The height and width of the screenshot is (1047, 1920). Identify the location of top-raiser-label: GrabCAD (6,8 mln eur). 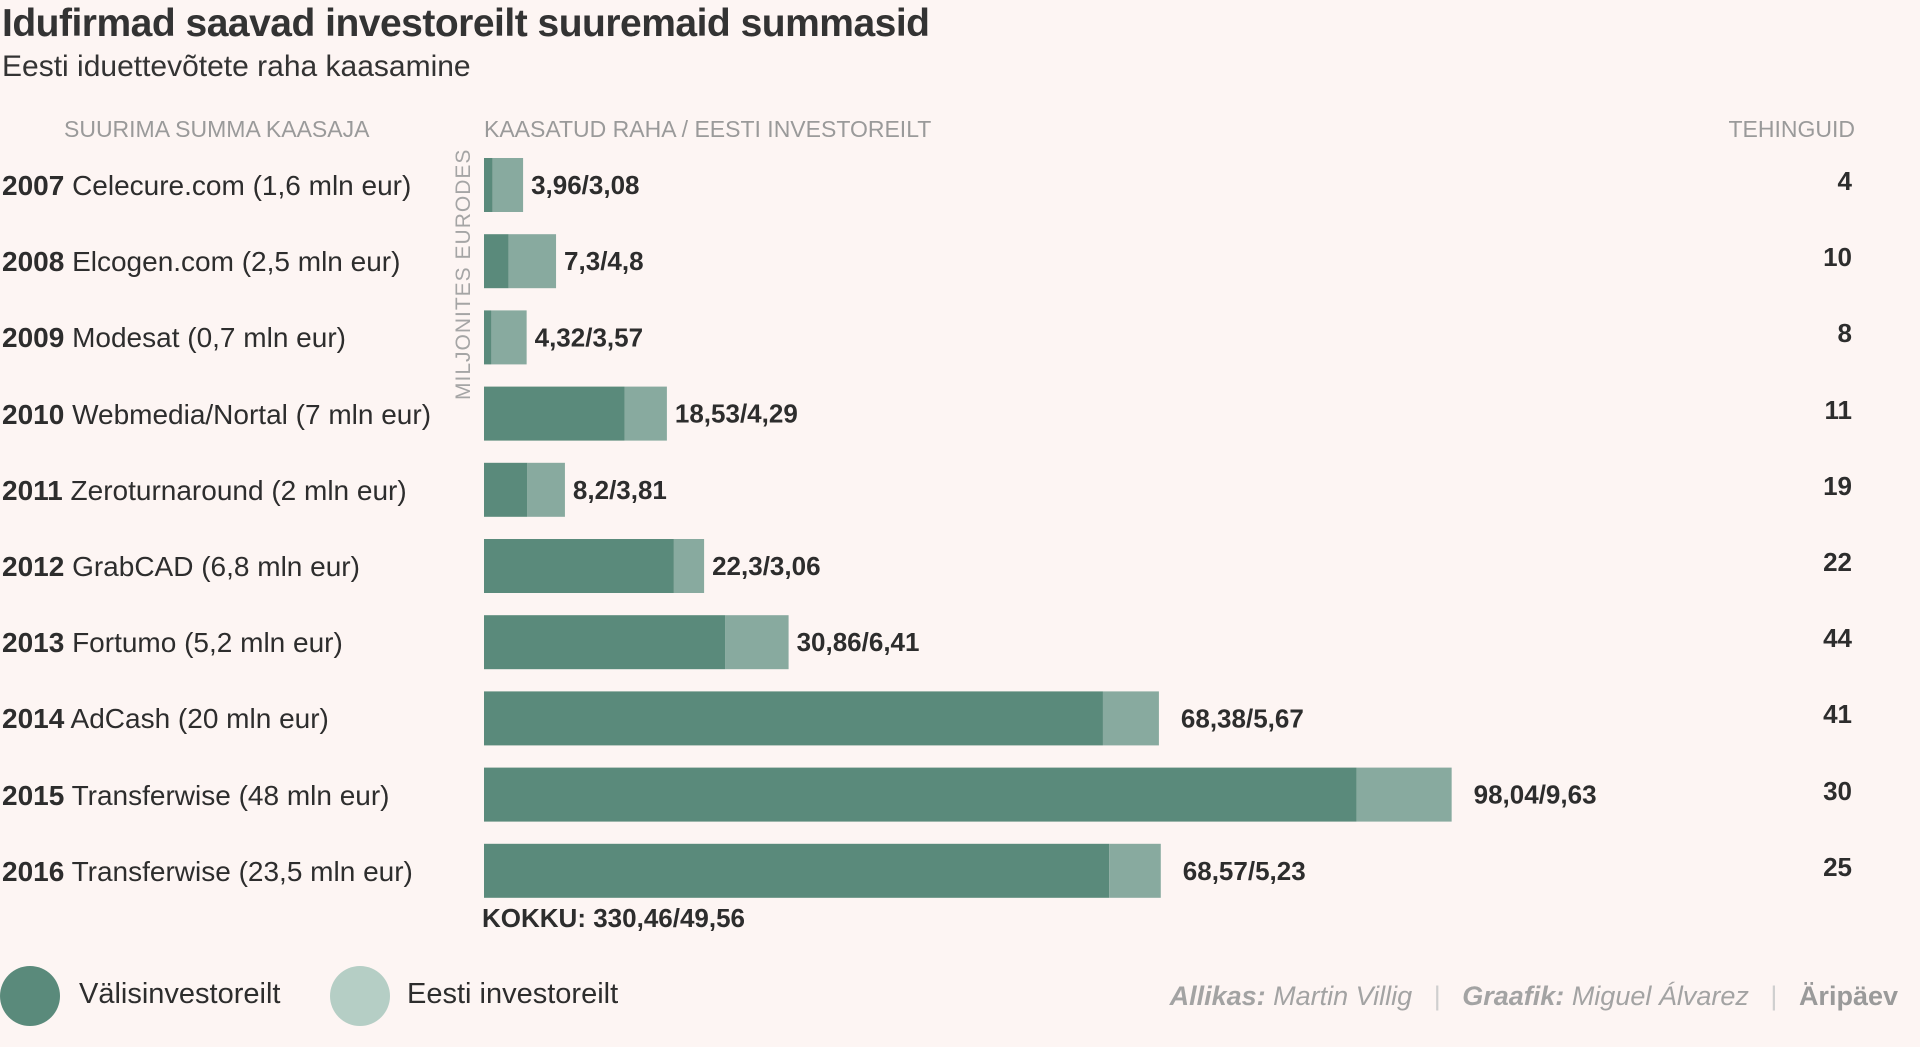
(212, 566).